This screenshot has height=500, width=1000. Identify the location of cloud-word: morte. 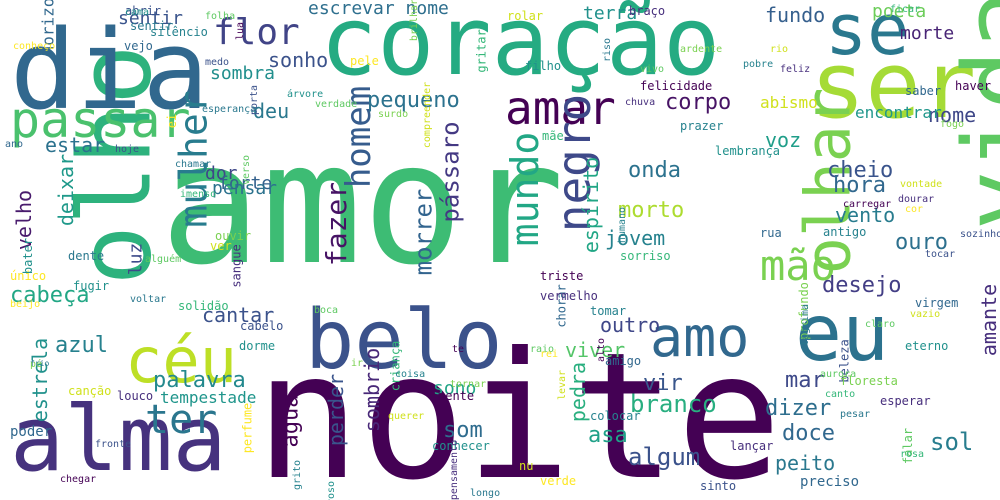
(927, 33).